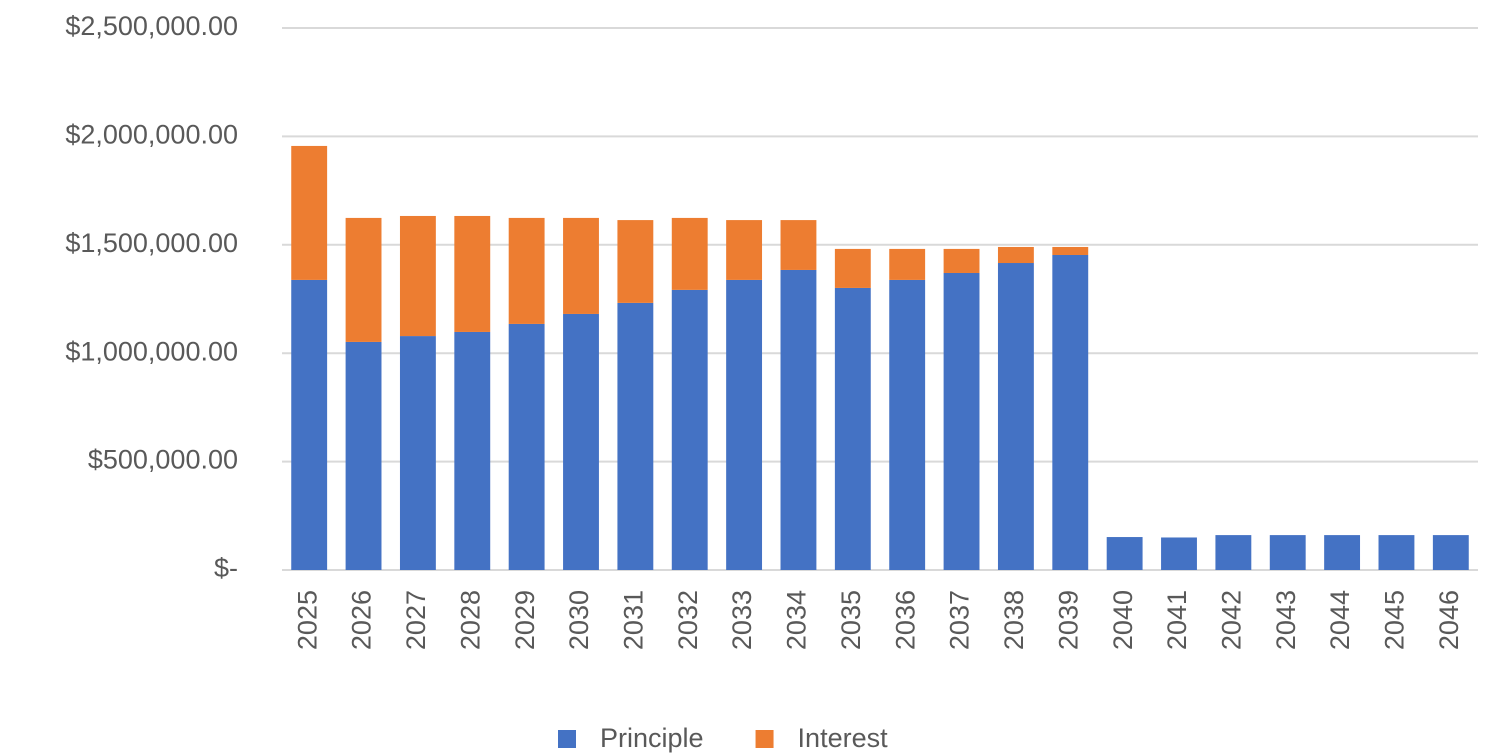 The height and width of the screenshot is (756, 1491). Describe the element at coordinates (579, 620) in the screenshot. I see `x-tick-label: 2030` at that location.